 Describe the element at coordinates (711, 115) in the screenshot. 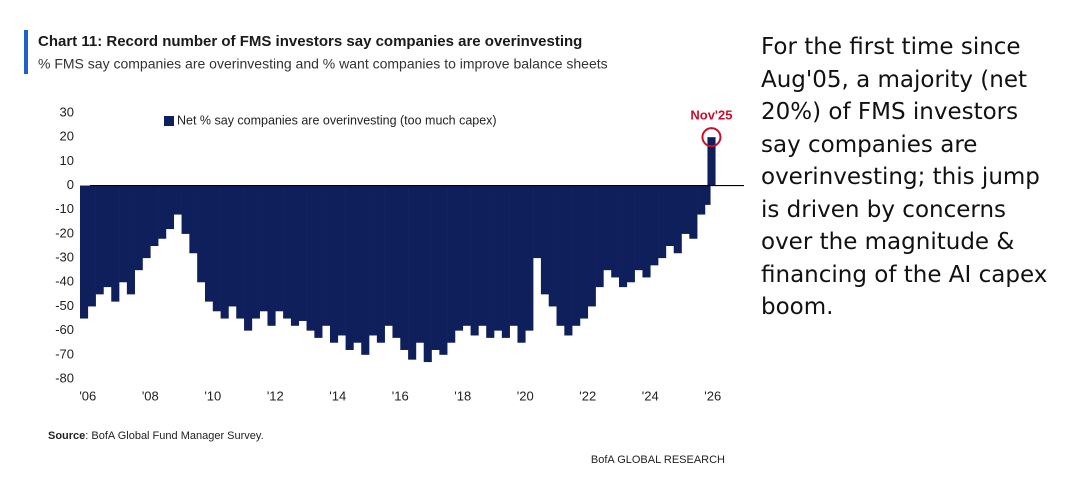

I see `annotation: Nov'25` at that location.